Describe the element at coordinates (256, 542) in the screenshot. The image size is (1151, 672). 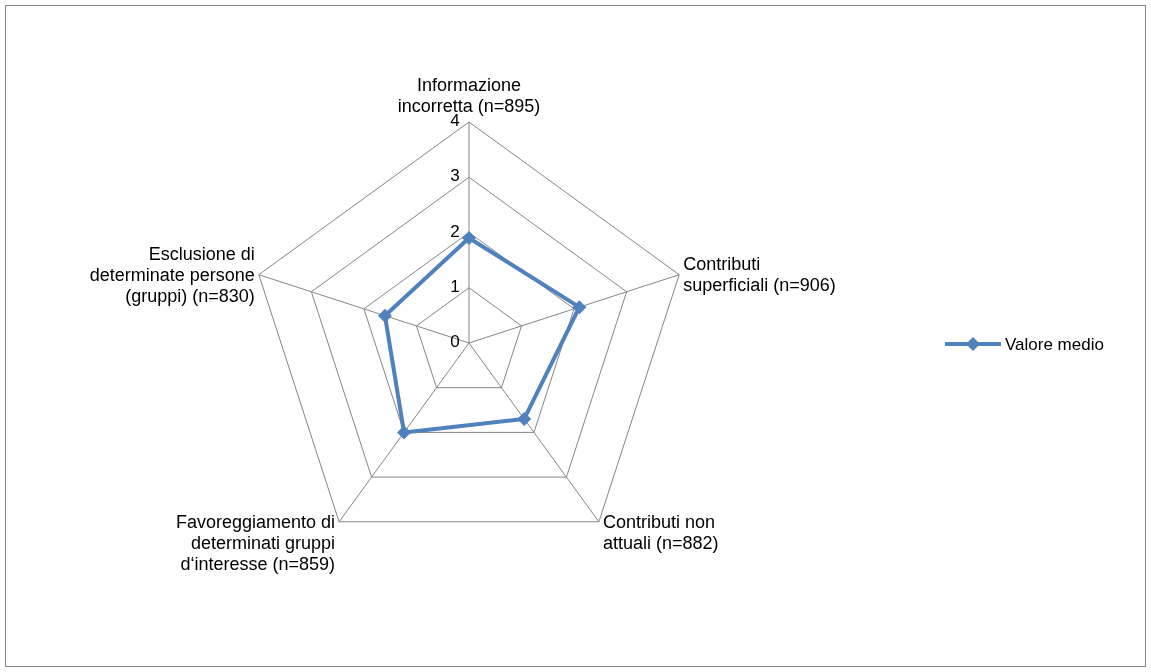
I see `spoke-label: Favoreggiamento di determinati gruppi d‘interesse (n=859)` at that location.